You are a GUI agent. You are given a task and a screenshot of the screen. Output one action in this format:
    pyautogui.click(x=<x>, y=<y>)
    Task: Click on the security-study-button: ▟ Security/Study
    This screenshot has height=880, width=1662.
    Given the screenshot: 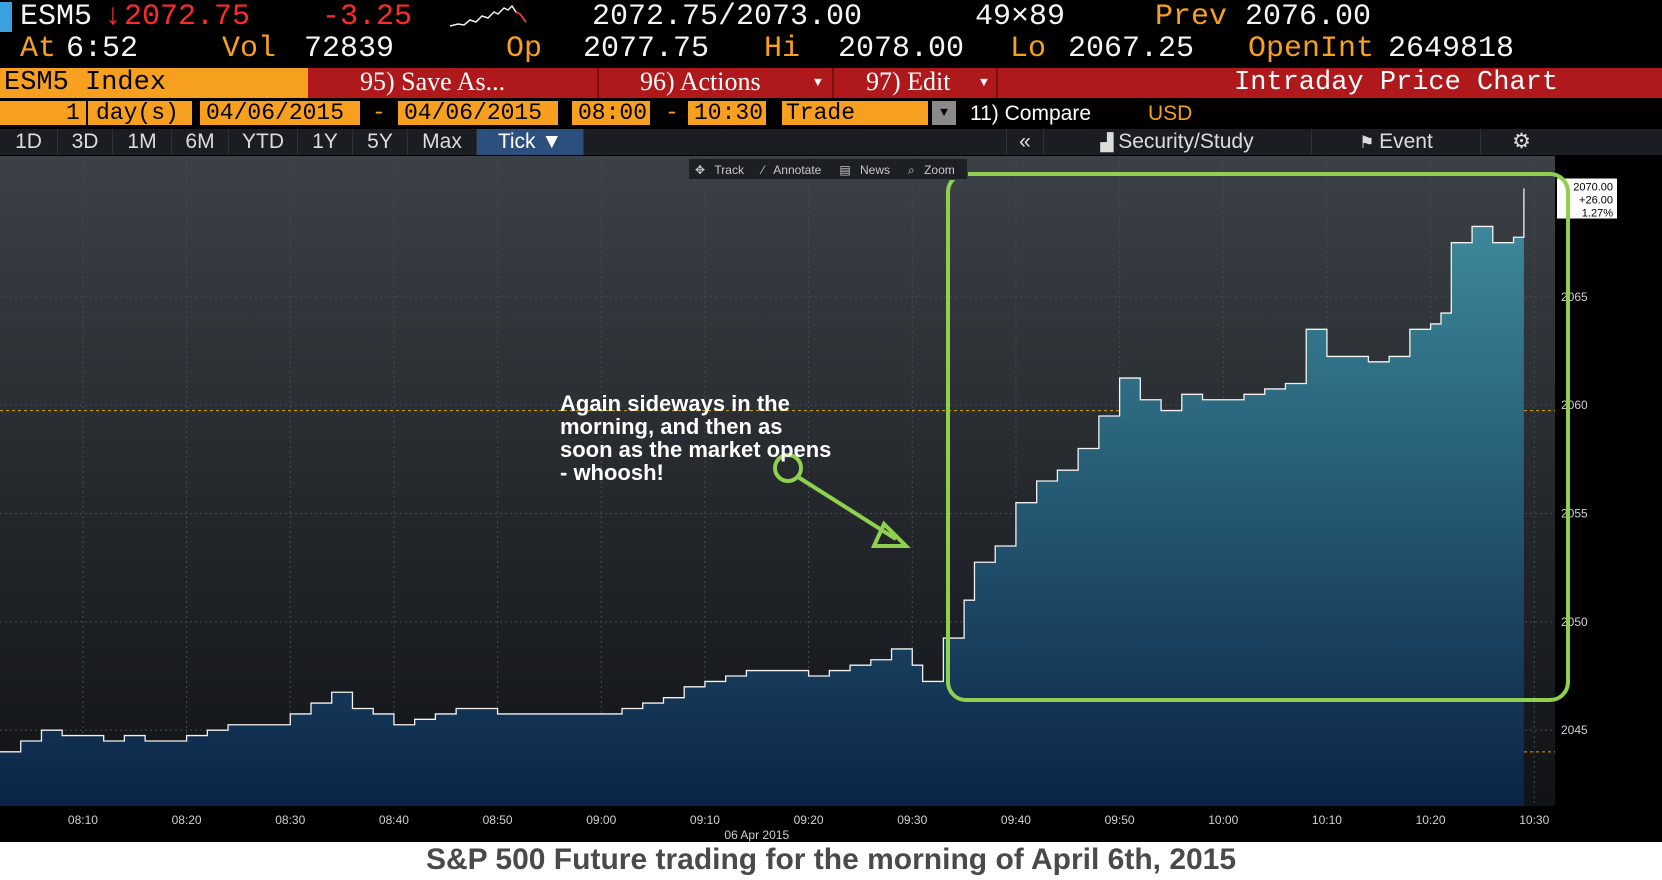 What is the action you would take?
    pyautogui.click(x=1177, y=142)
    